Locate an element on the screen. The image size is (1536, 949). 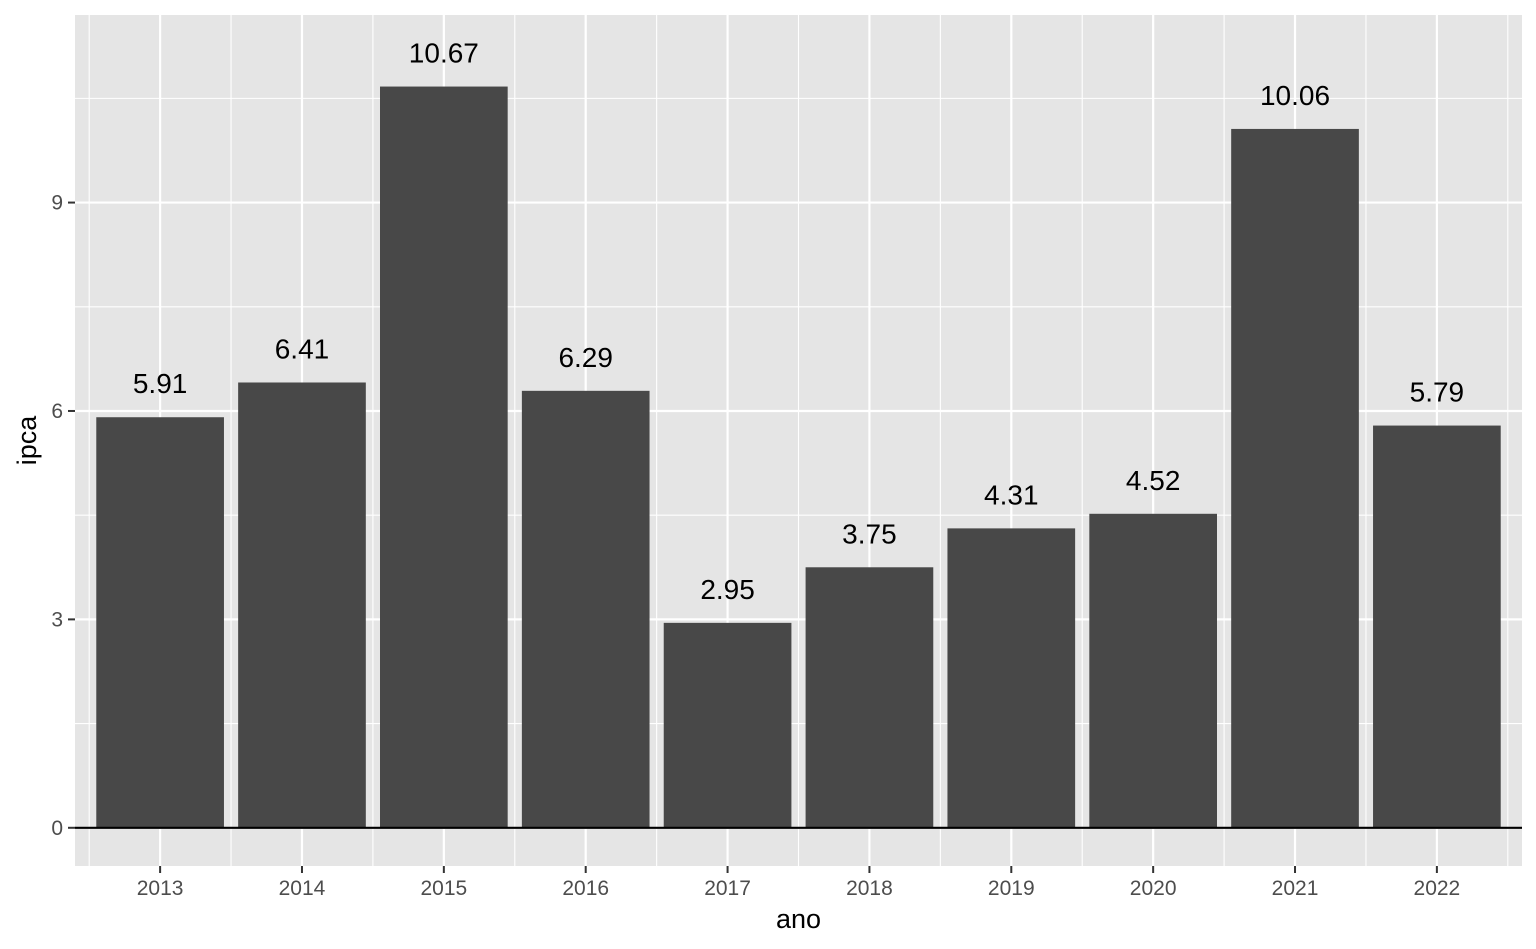
y-tick-label: 6 is located at coordinates (57, 411).